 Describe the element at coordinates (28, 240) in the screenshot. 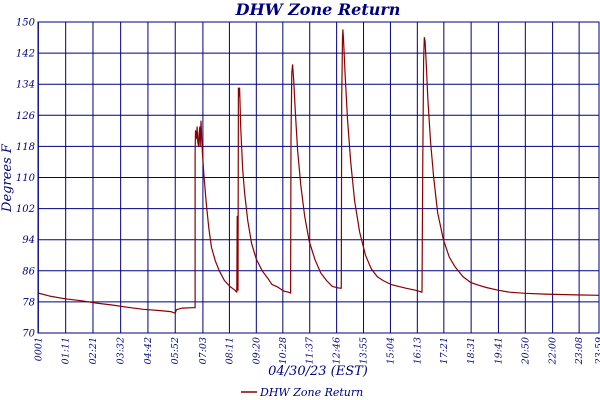

I see `y-tick-label: 94` at that location.